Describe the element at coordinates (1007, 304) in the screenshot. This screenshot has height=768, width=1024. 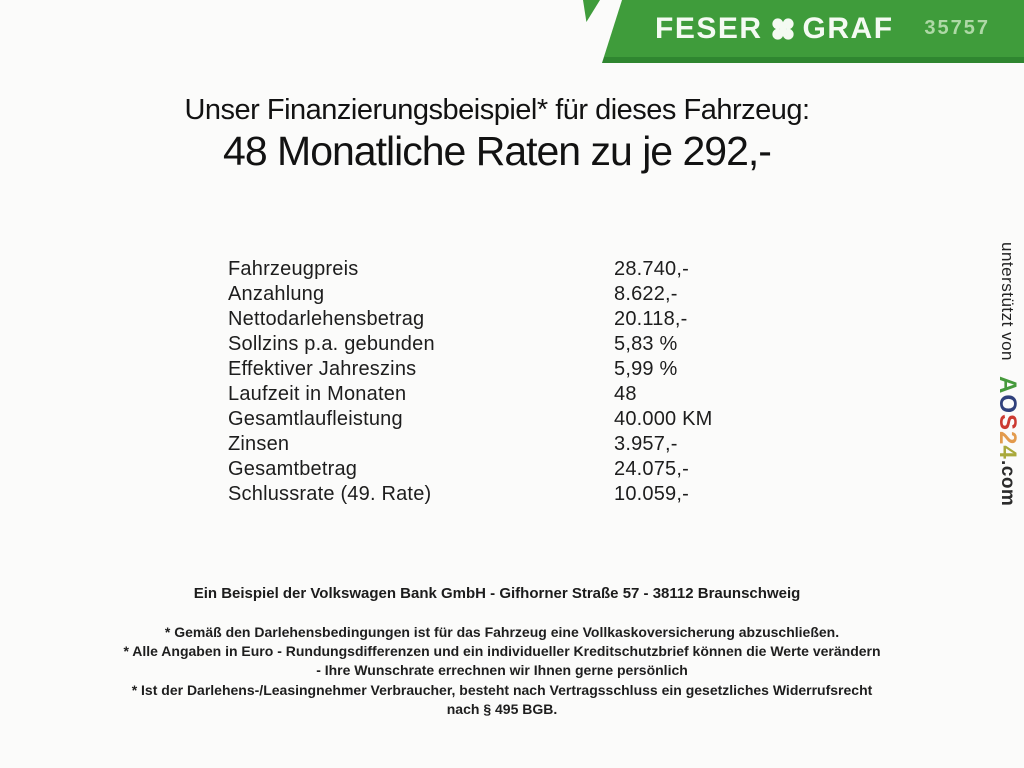
I see `supported-by-text: unterstützt von` at that location.